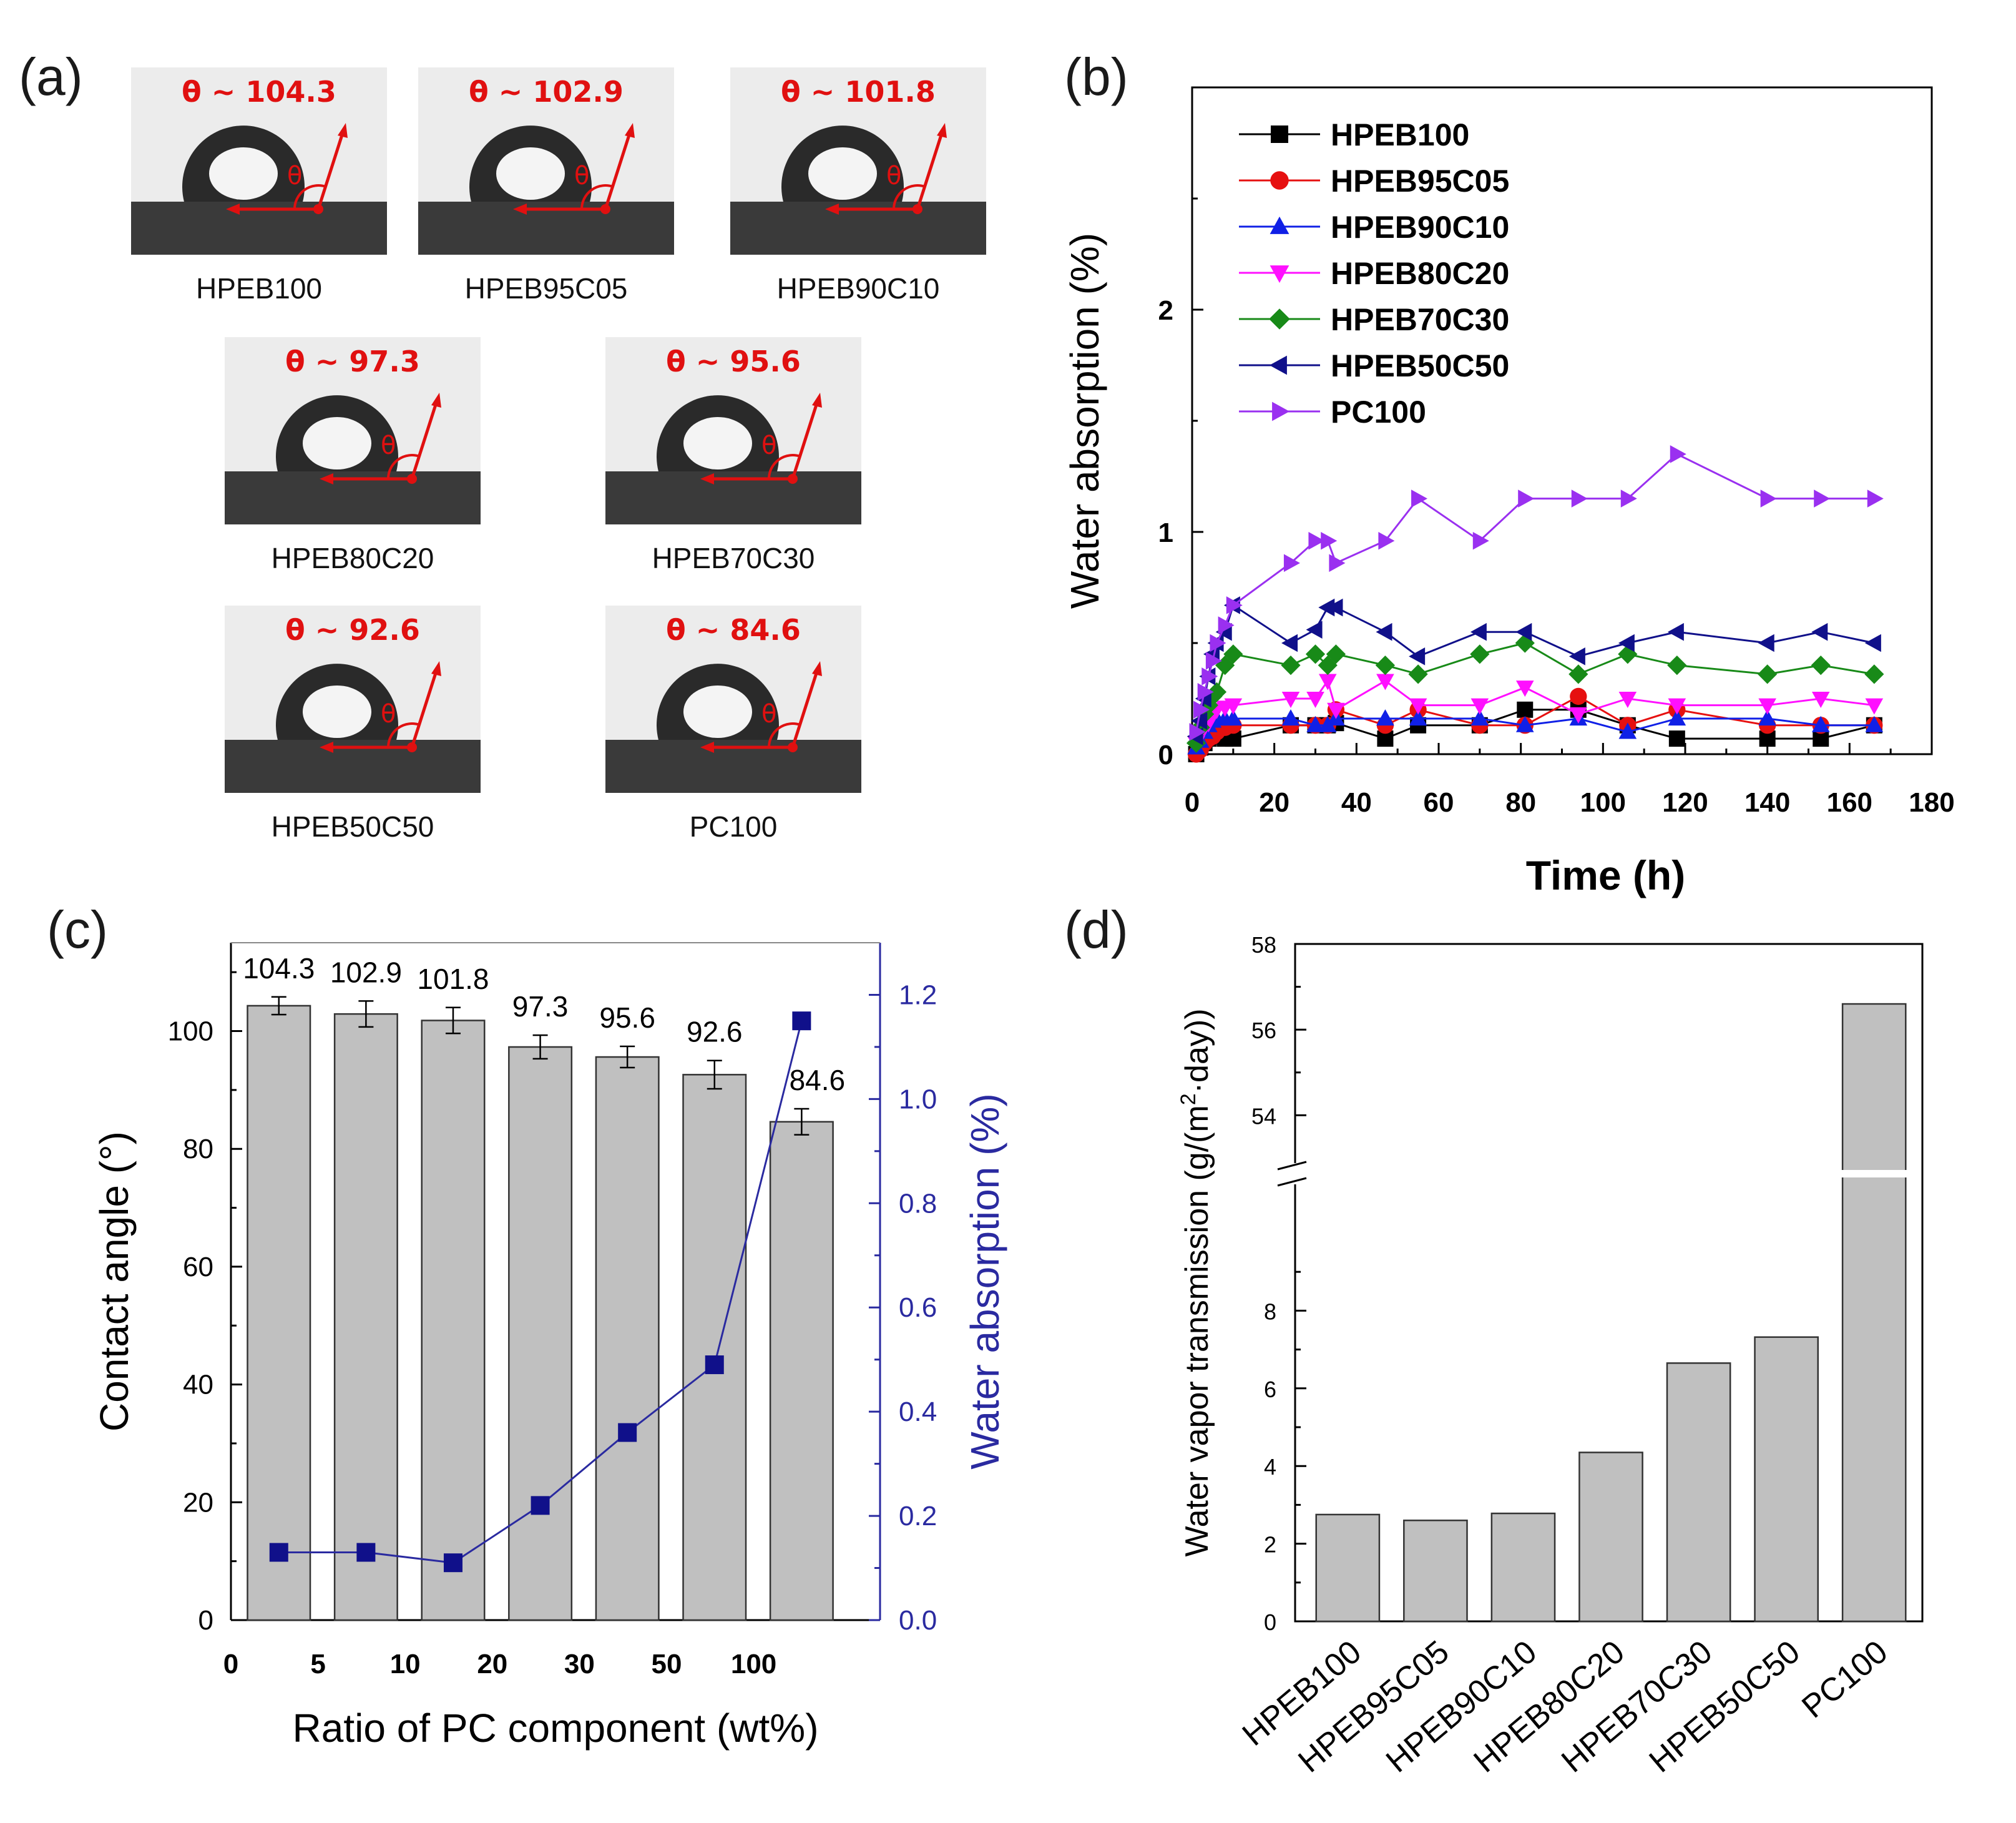  Describe the element at coordinates (205, 1620) in the screenshot. I see `y-tick-label: 0` at that location.